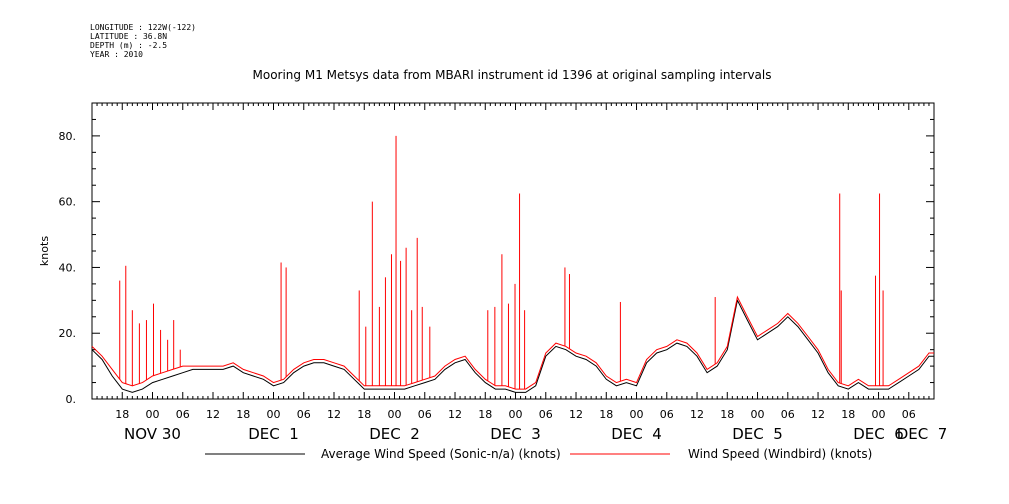 The width and height of the screenshot is (1009, 504). I want to click on x-day-label: DEC 3, so click(515, 434).